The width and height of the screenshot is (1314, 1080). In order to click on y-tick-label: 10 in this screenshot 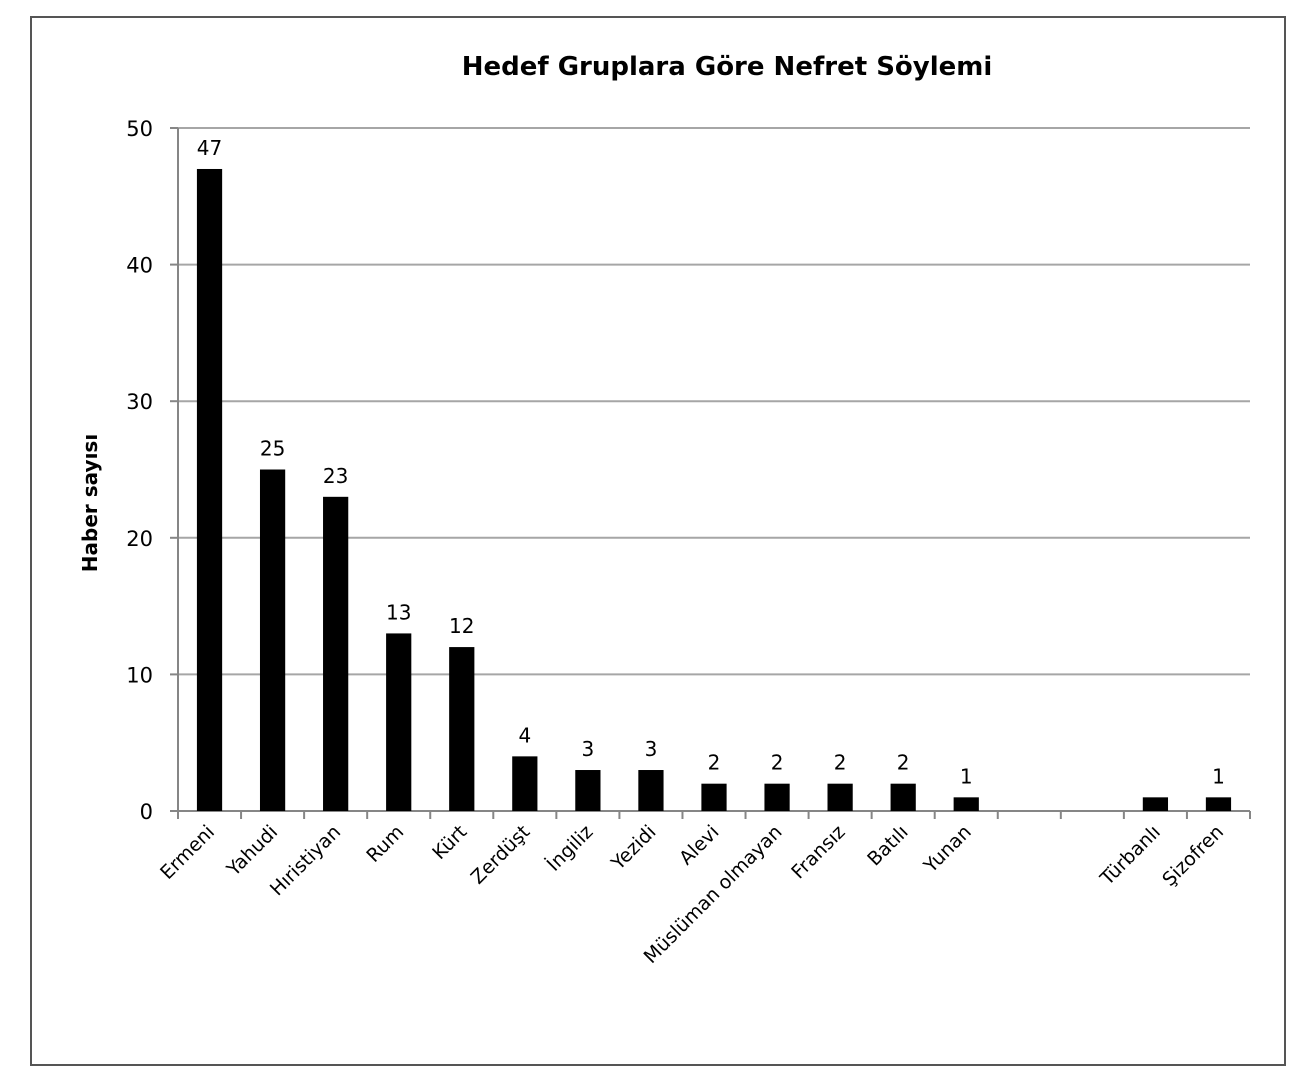, I will do `click(139, 675)`.